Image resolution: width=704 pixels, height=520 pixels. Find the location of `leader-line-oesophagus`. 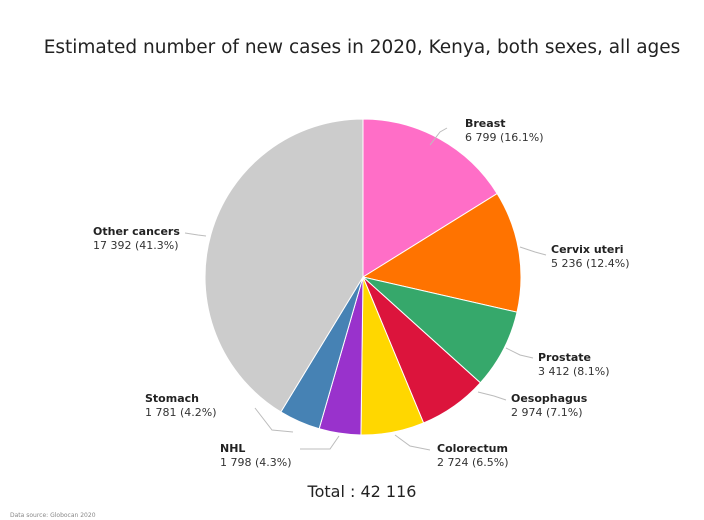

leader-line-oesophagus is located at coordinates (492, 396).